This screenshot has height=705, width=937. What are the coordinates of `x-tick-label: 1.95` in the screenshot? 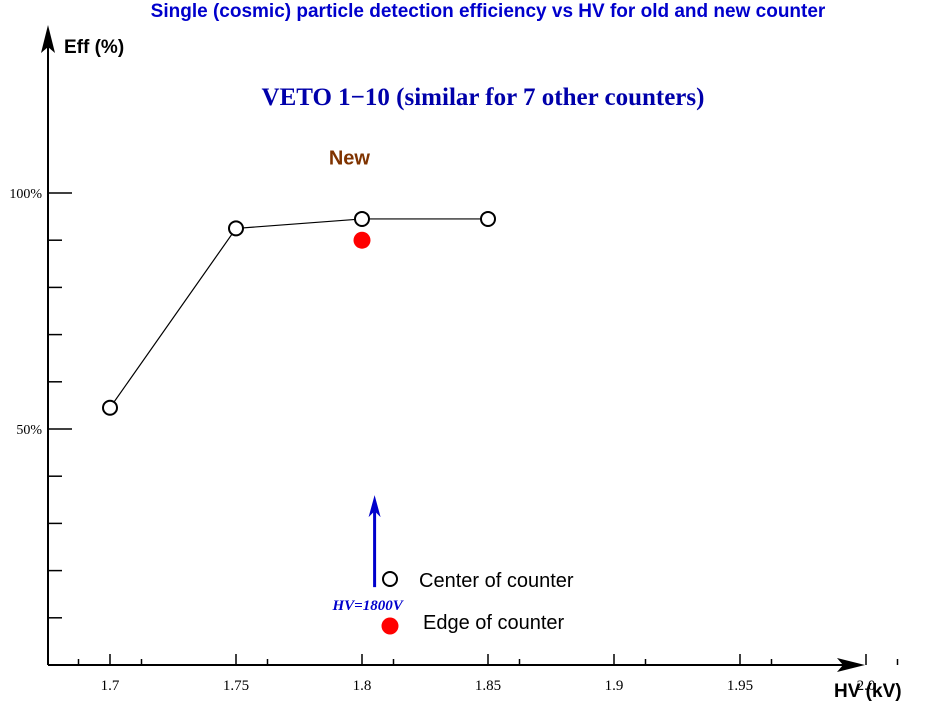 It's located at (740, 686).